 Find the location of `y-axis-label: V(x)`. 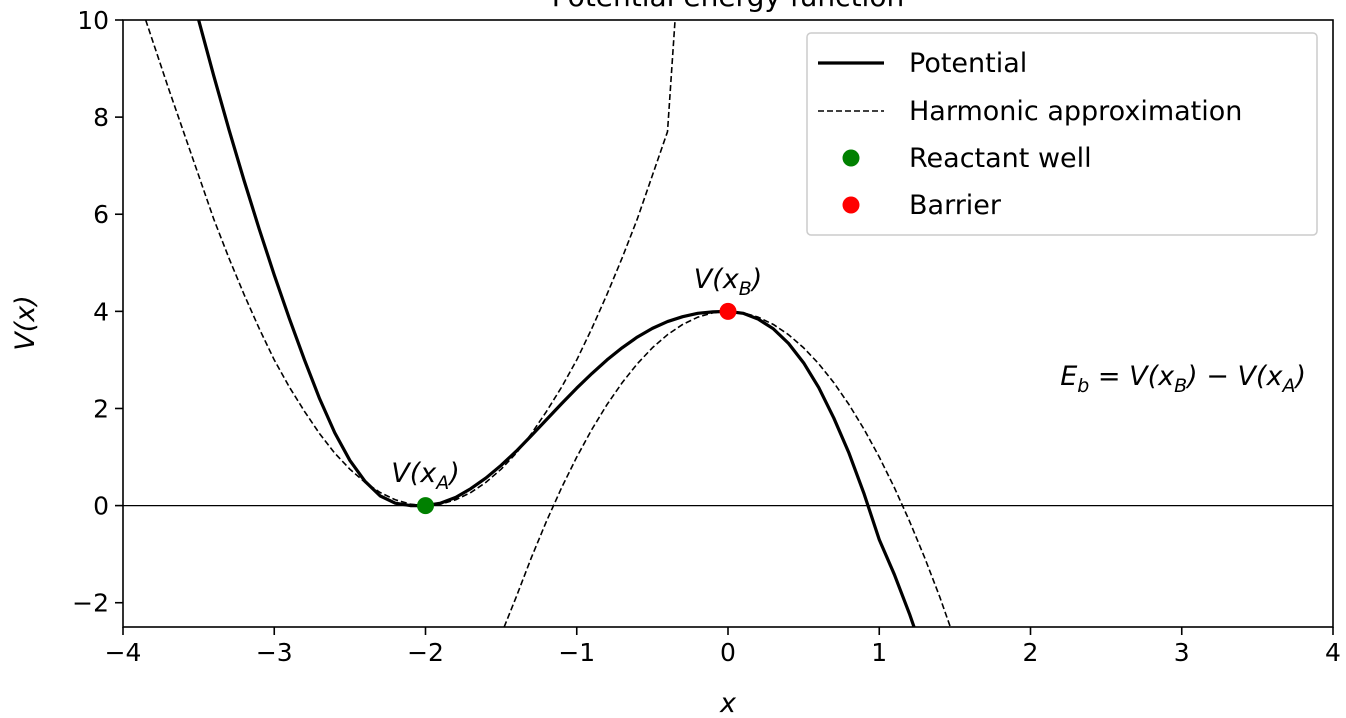

y-axis-label: V(x) is located at coordinates (25, 323).